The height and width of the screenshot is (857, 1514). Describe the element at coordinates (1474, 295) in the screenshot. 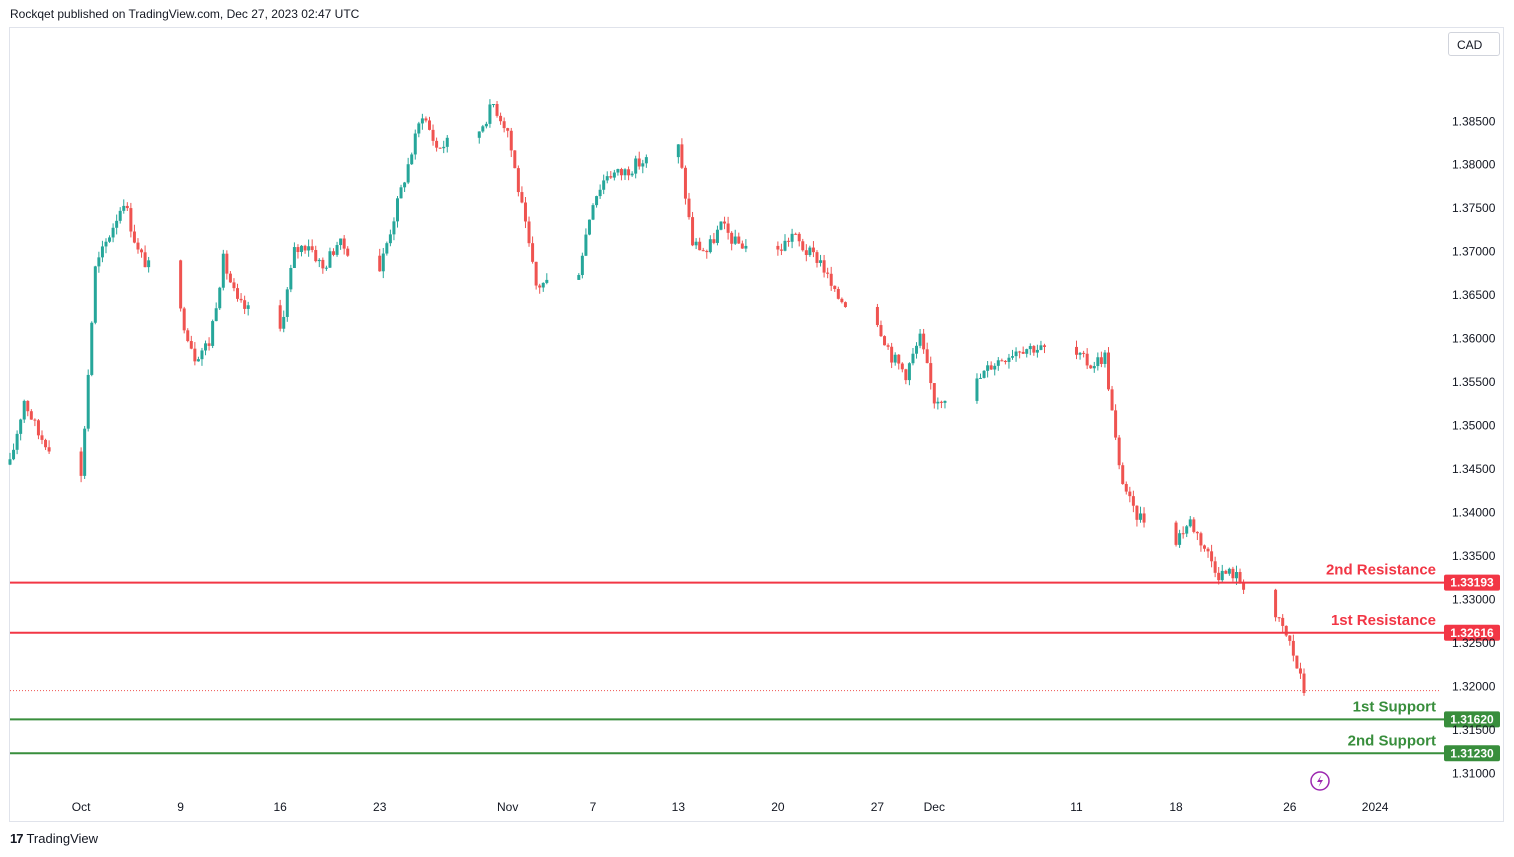

I see `y-tick-label: 1.36500` at that location.